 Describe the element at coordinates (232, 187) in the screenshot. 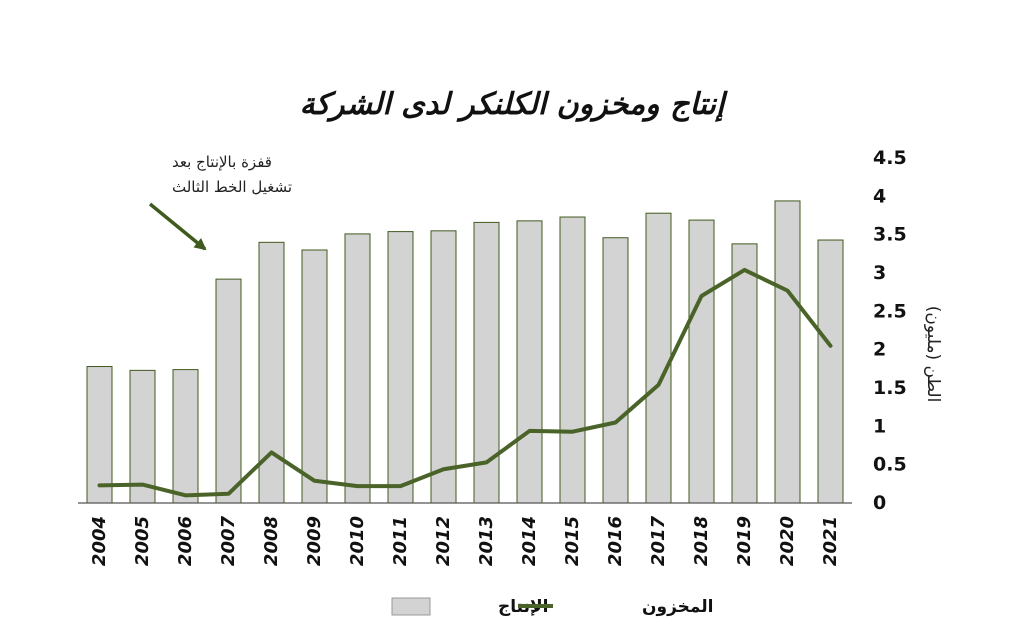

I see `annotation-line-2: تشغيل الخط الثالث` at that location.